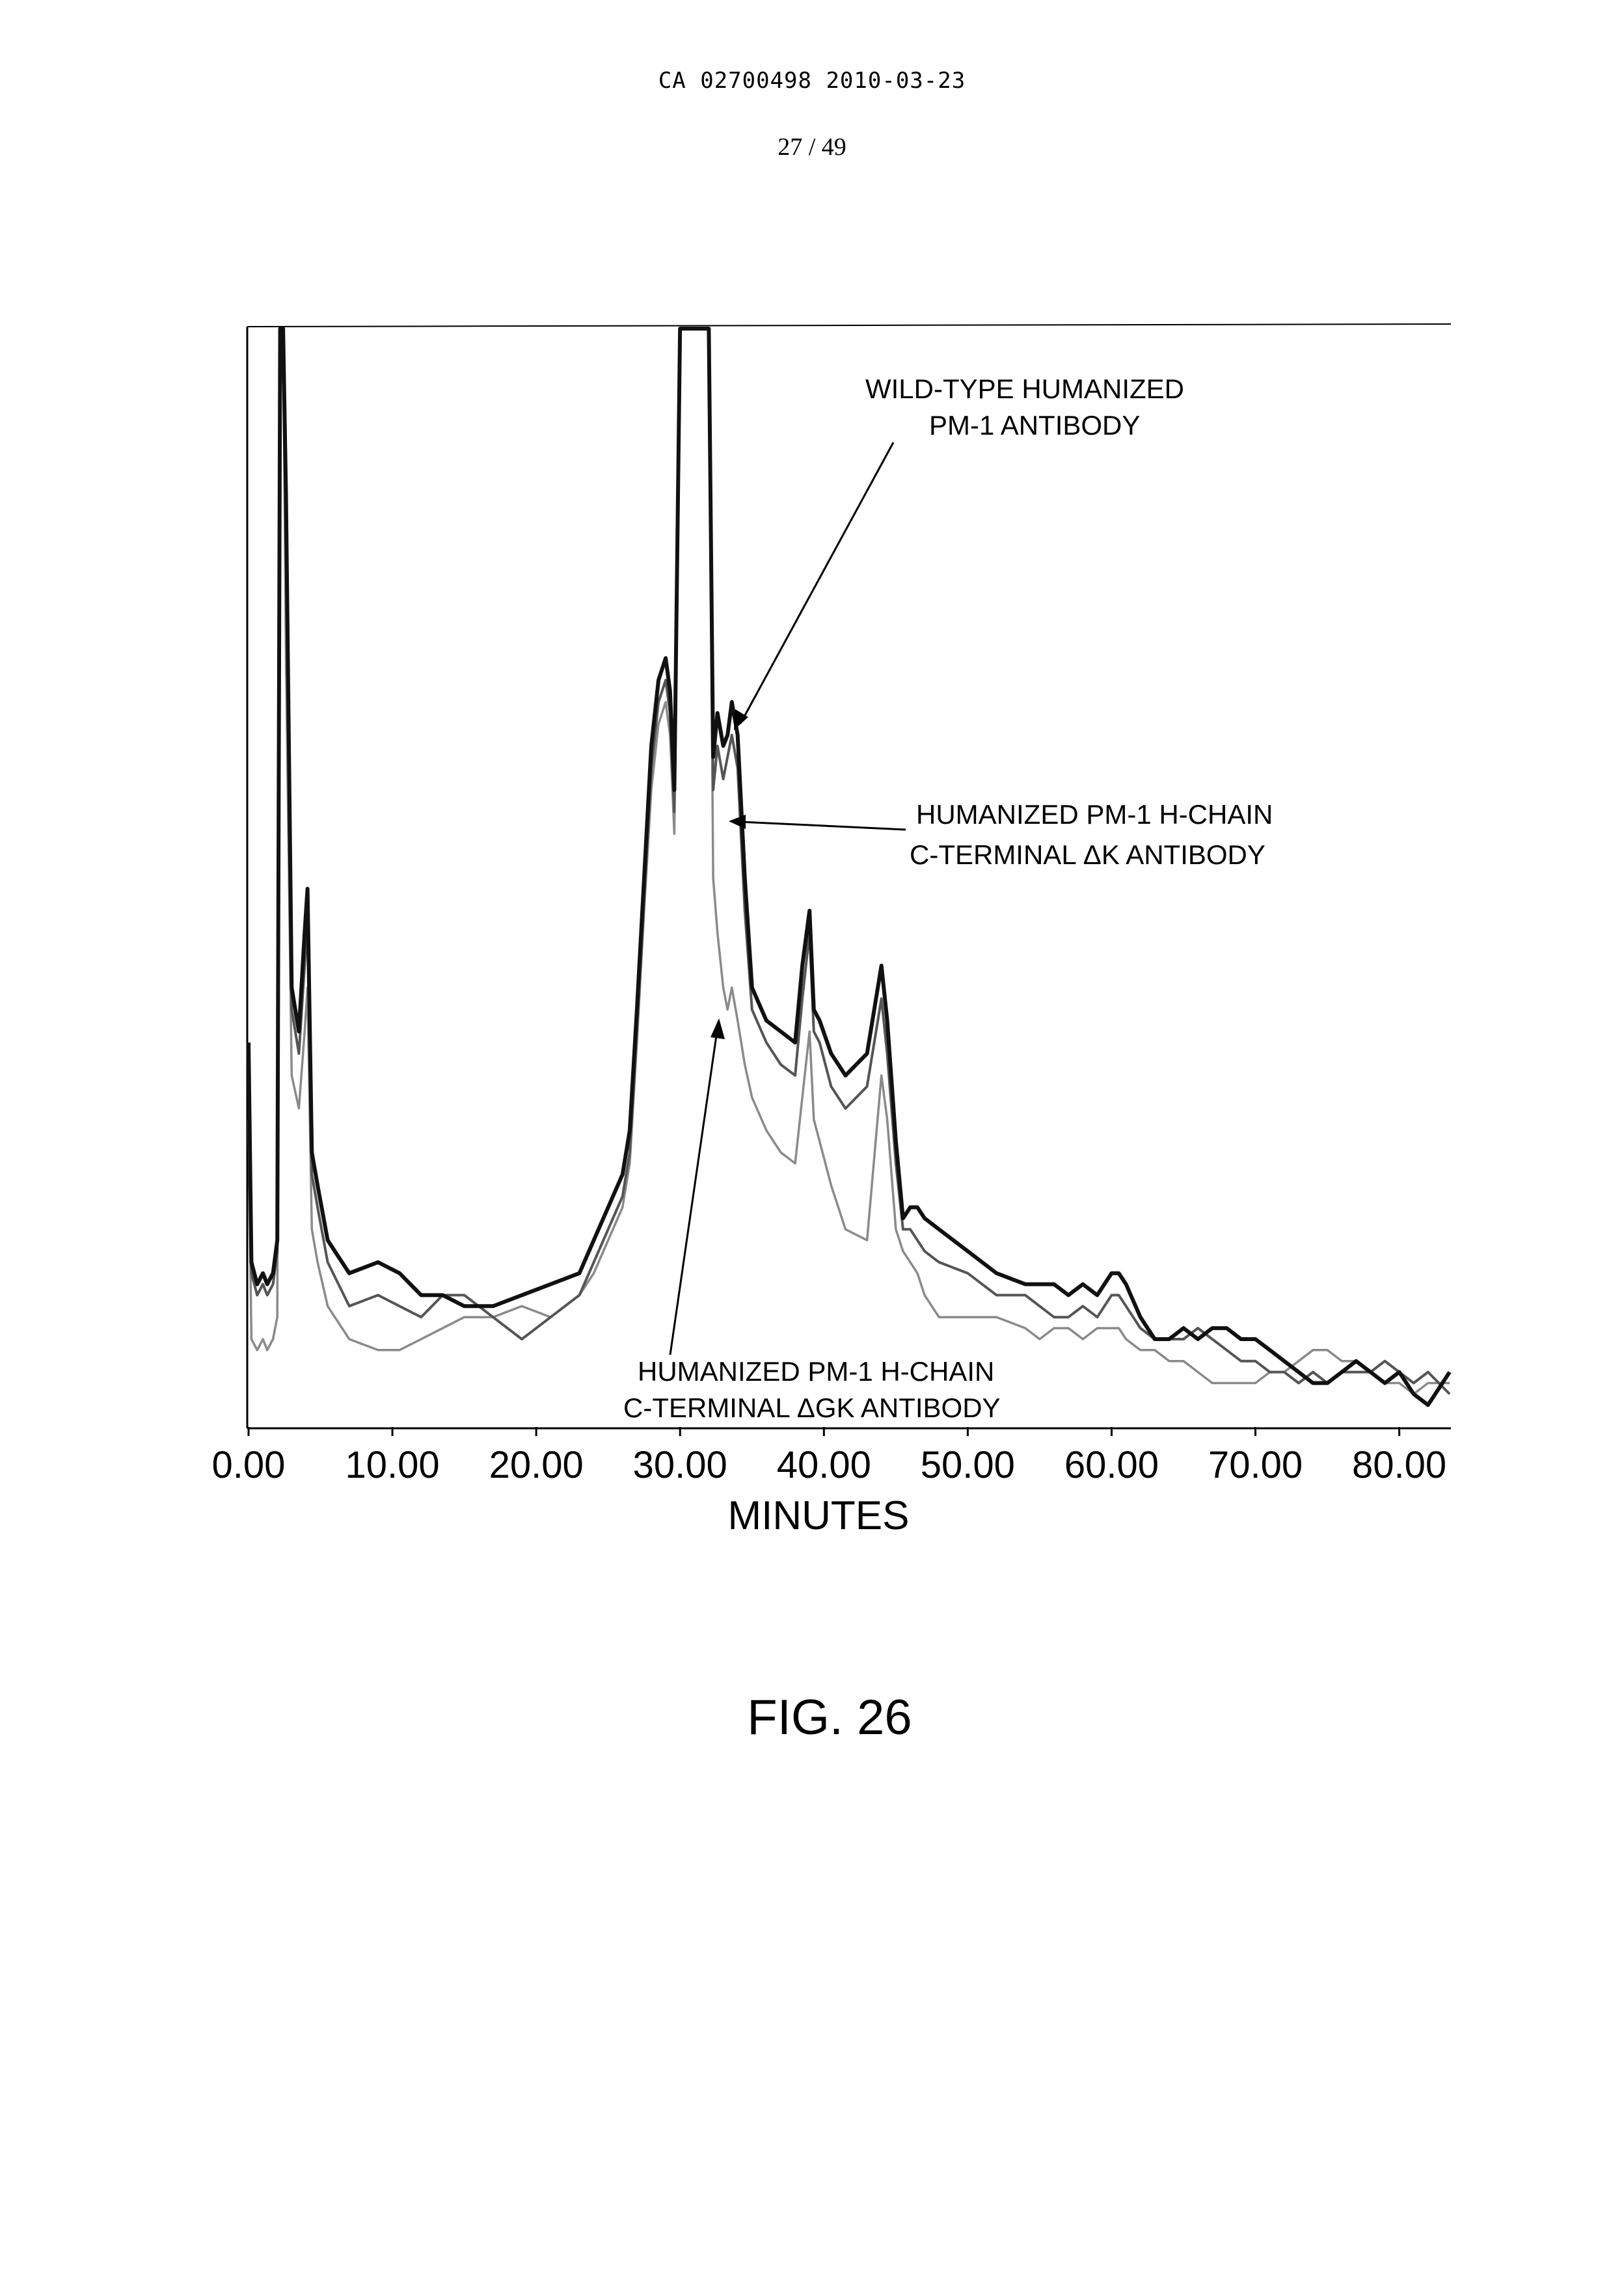  I want to click on annotation-wild-type-arrow, so click(816, 583).